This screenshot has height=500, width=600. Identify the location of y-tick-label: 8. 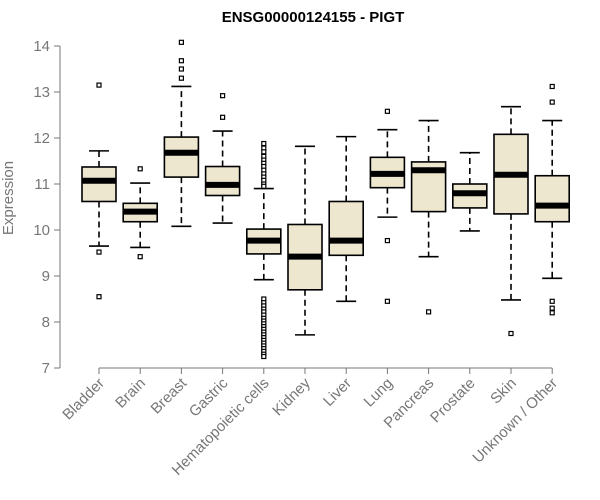
(46, 322).